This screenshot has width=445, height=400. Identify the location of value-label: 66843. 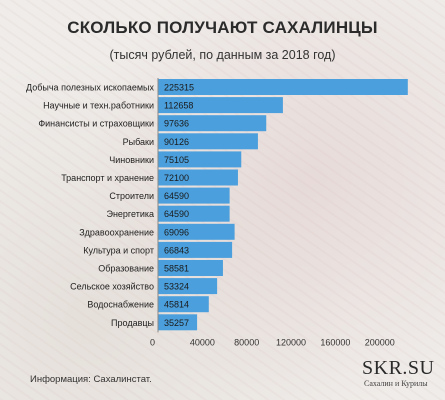
(176, 250).